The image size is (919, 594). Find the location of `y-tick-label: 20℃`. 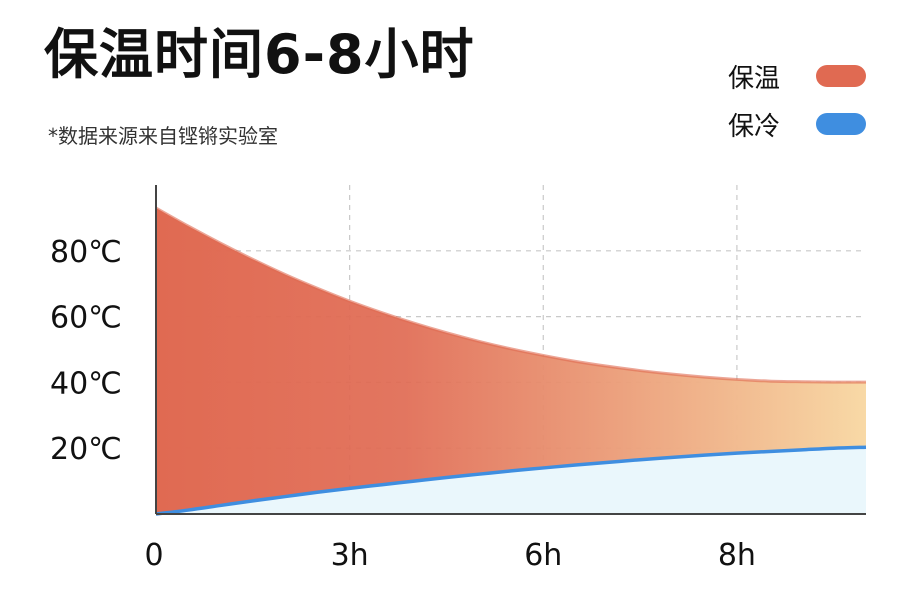

y-tick-label: 20℃ is located at coordinates (86, 449).